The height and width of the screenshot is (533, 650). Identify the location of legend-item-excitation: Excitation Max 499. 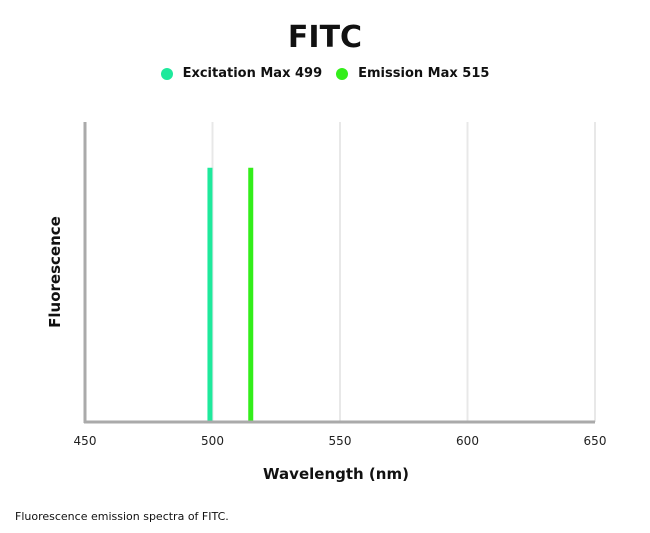
(241, 73).